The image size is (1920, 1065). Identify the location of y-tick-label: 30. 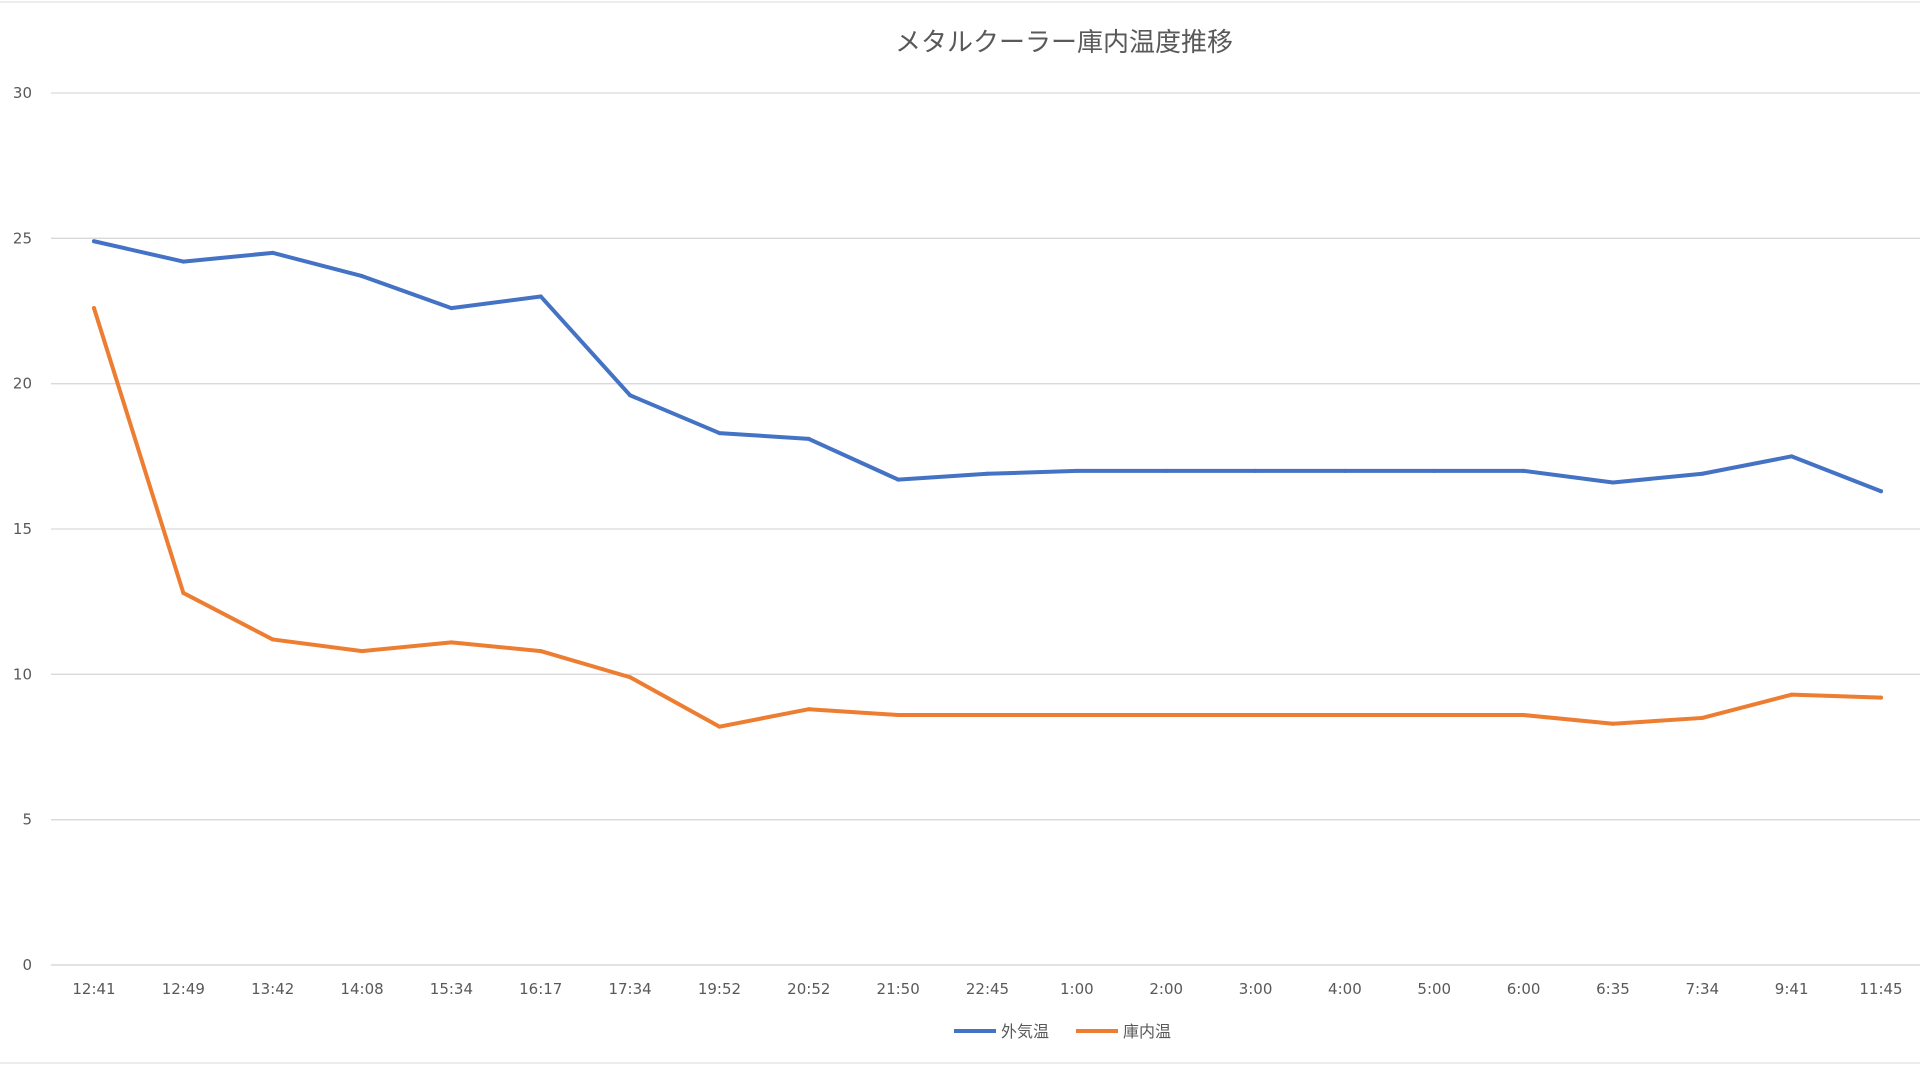
(22, 93).